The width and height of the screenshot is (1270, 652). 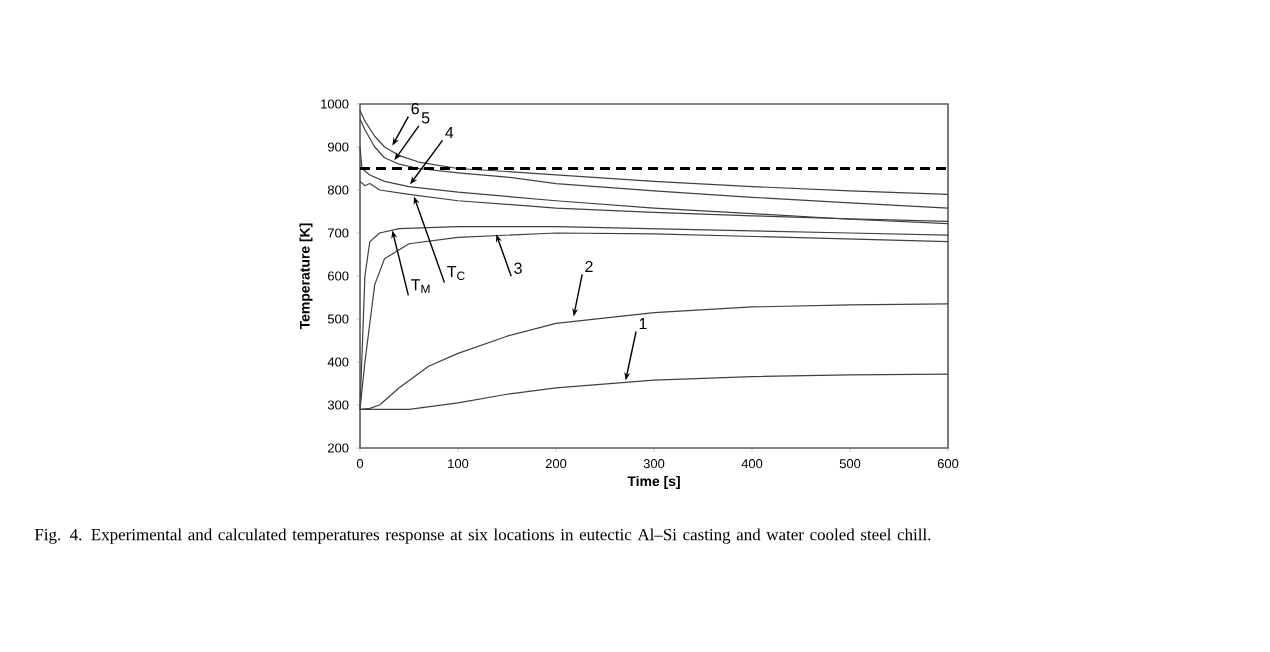 What do you see at coordinates (482, 536) in the screenshot?
I see `caption: Fig. 4. Experimental and calculated temperatures response at six locations in eutectic Al–Si casting and water cooled steel chill.` at bounding box center [482, 536].